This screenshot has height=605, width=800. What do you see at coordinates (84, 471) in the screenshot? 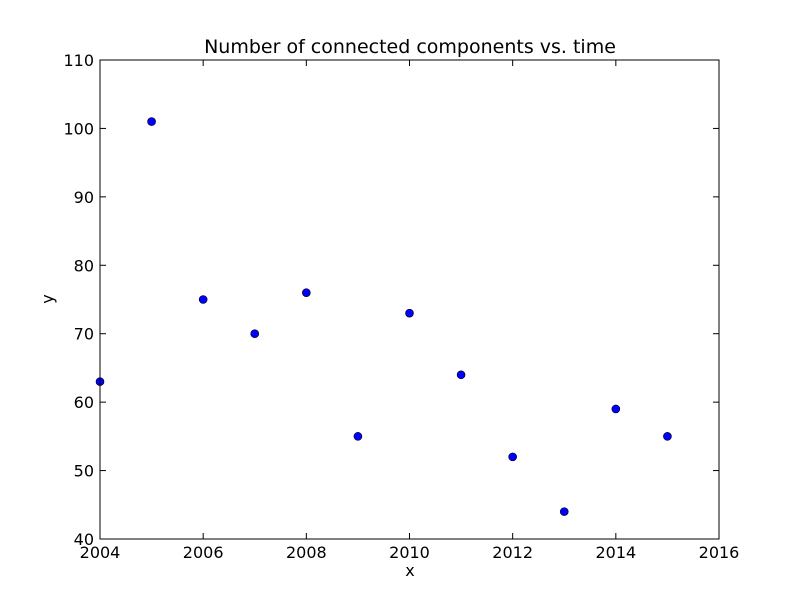
I see `y-tick-label: 50` at bounding box center [84, 471].